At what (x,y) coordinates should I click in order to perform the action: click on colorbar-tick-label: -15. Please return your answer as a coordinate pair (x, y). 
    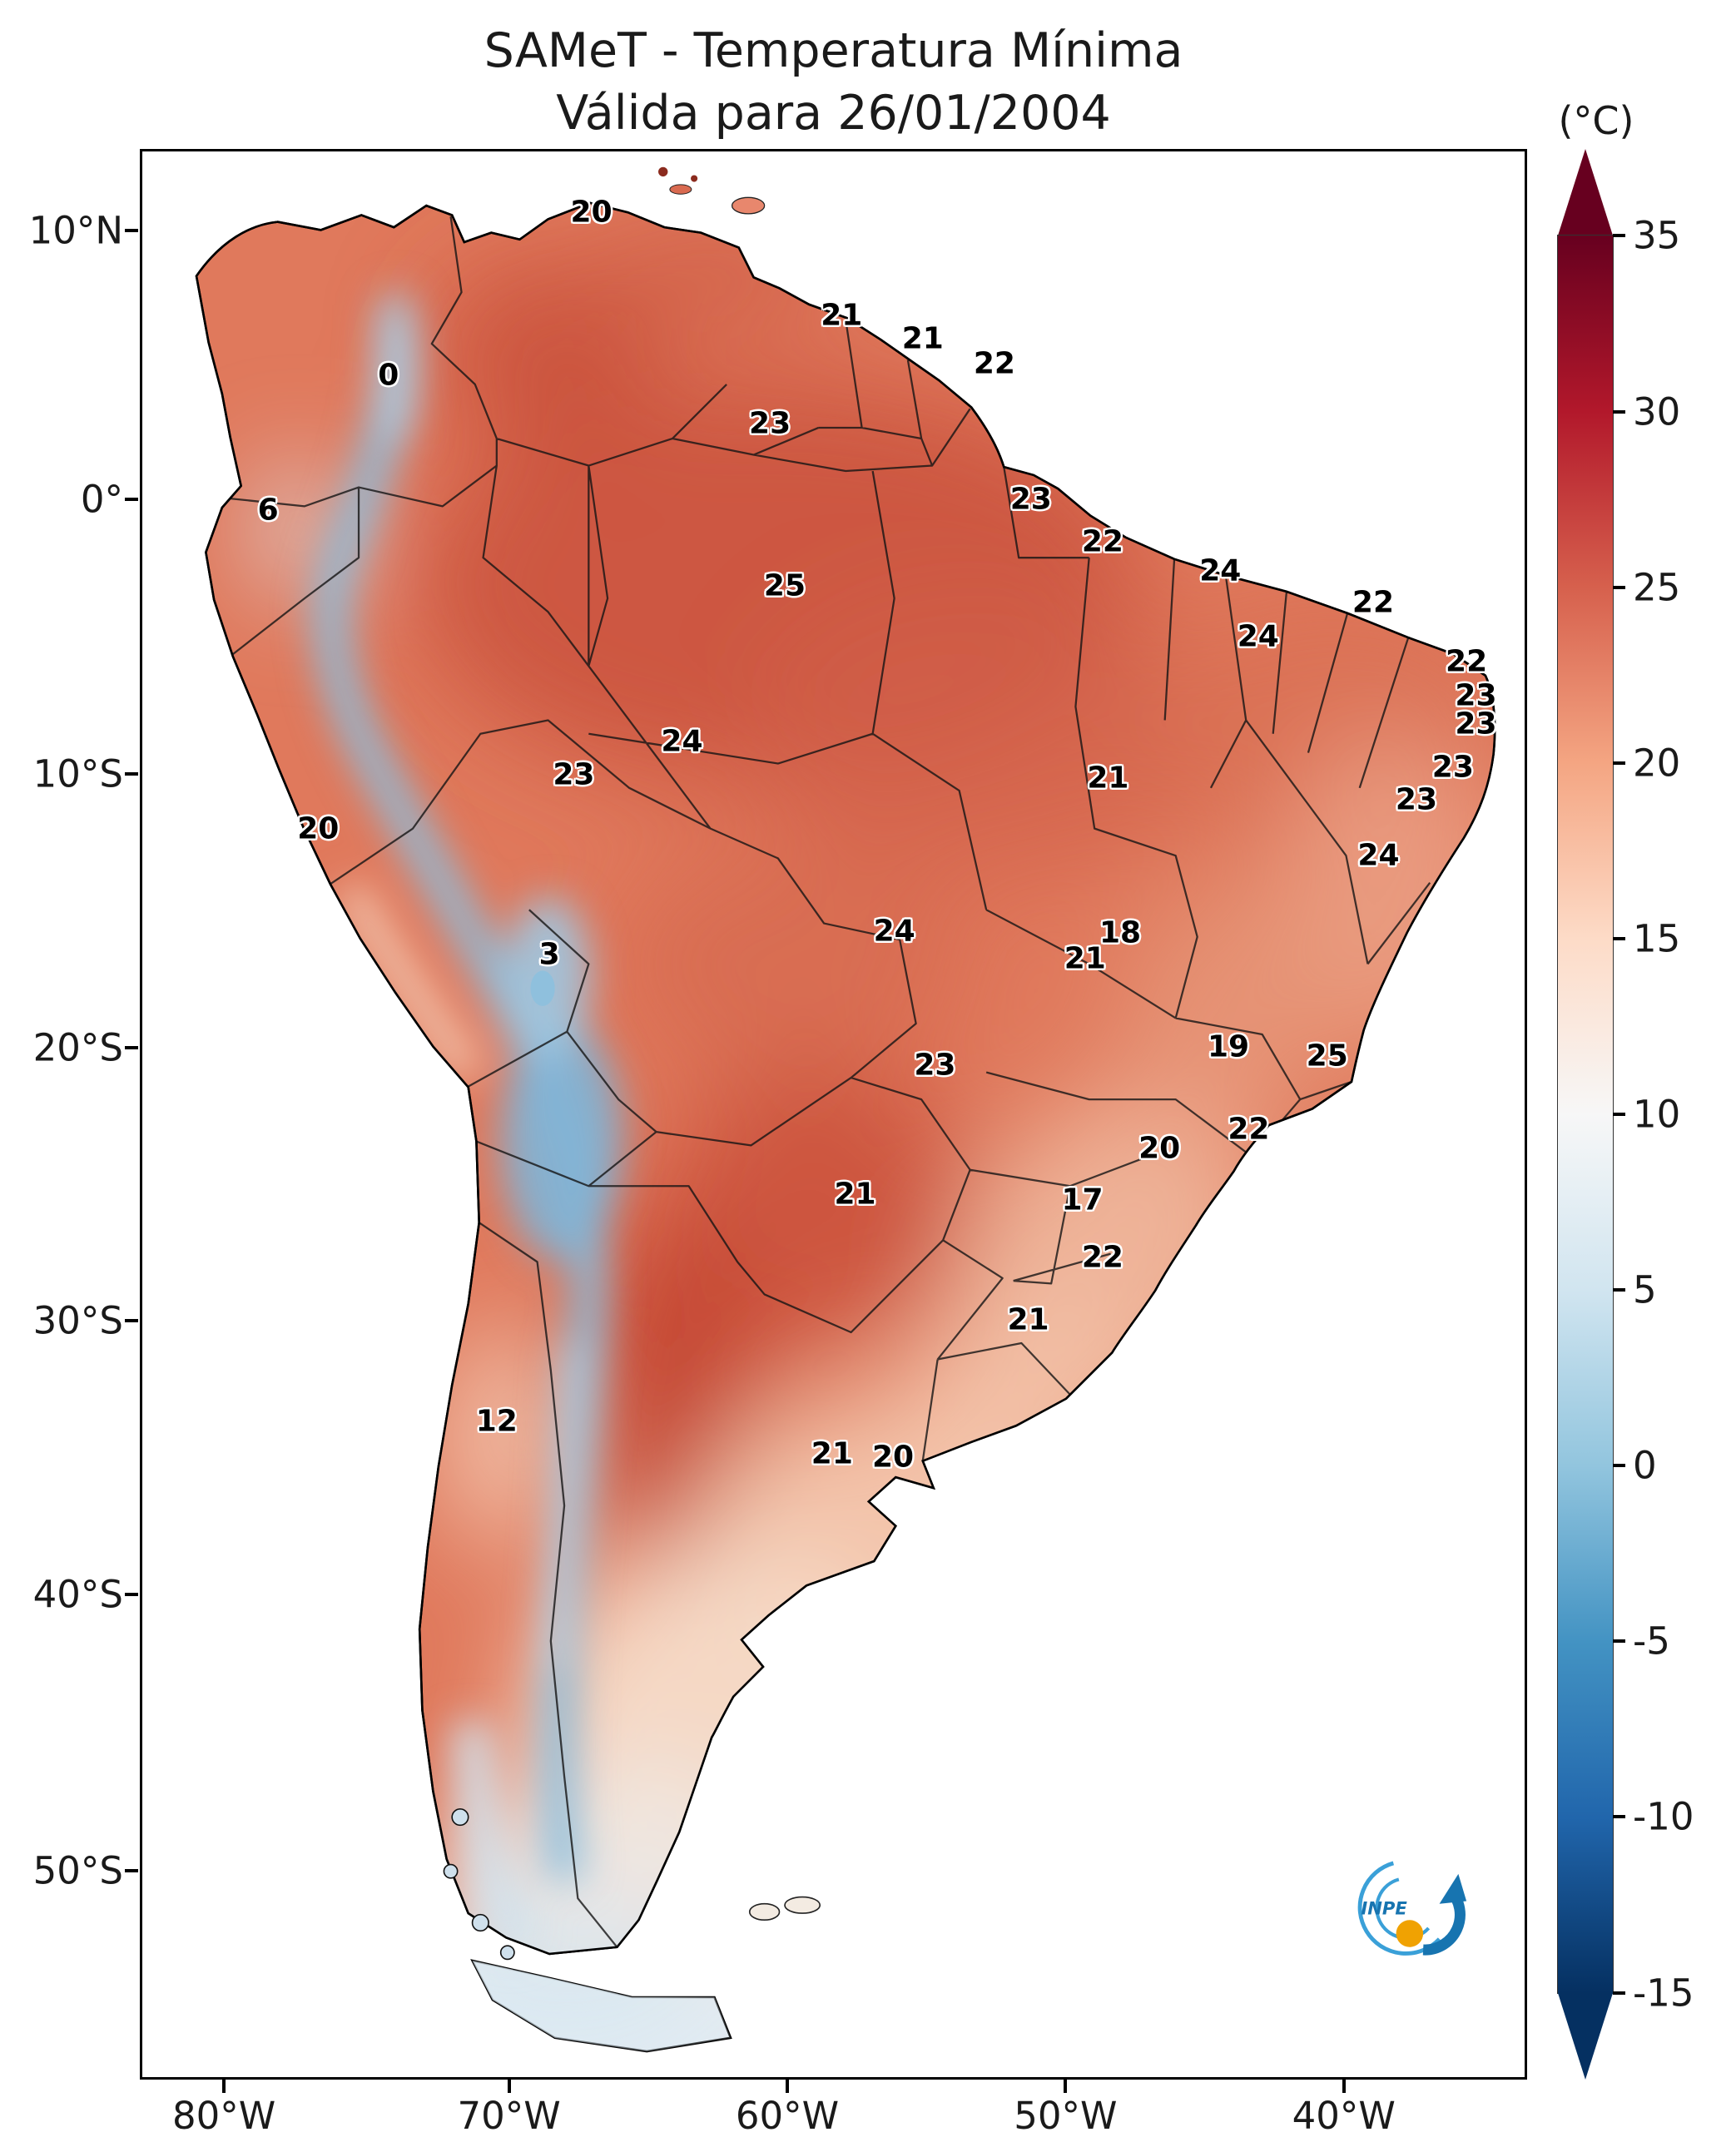
    Looking at the image, I should click on (1663, 1993).